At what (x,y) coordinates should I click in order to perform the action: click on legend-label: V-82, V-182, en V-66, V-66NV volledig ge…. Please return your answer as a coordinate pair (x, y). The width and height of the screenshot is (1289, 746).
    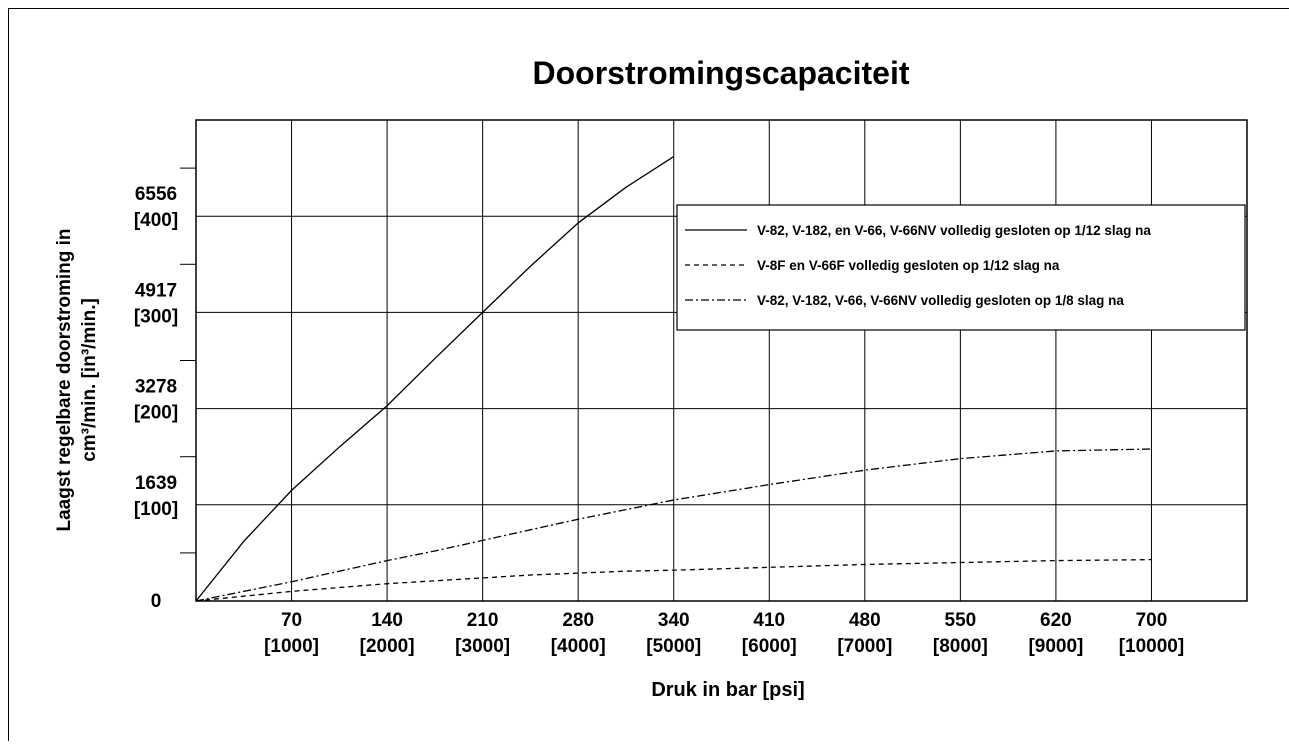
    Looking at the image, I should click on (954, 230).